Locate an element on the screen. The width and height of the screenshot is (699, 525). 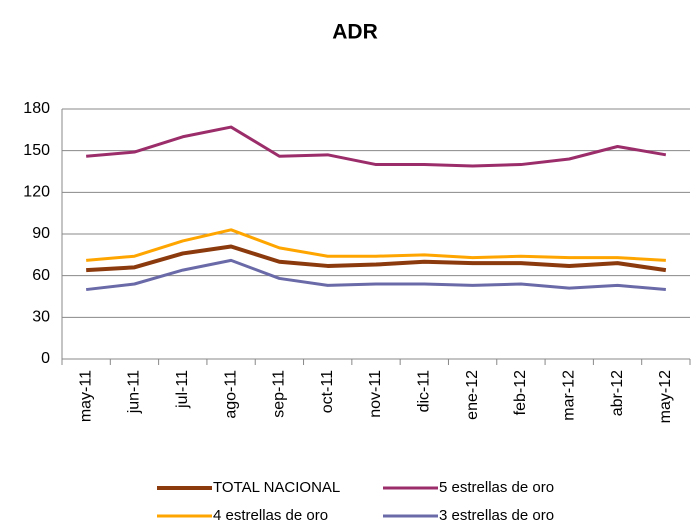
y-tick-label: 60 is located at coordinates (41, 275).